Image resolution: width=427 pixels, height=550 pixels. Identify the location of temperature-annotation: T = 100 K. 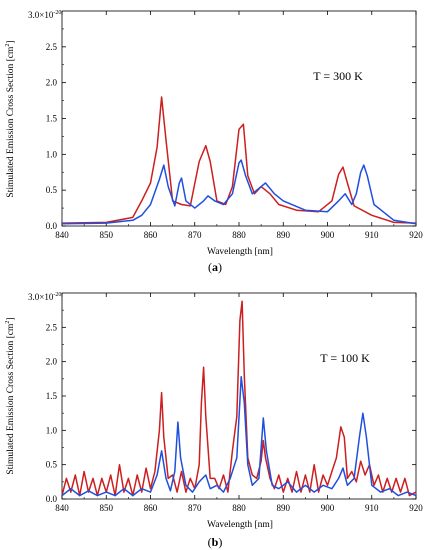
(345, 358).